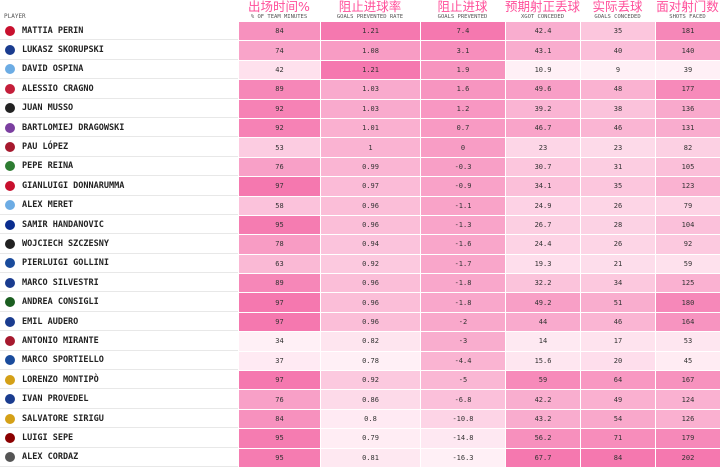 The image size is (720, 468). I want to click on table-row: SAMIR HANDANOVIC 95 0.96 -1.3 26.7 28 104, so click(360, 225).